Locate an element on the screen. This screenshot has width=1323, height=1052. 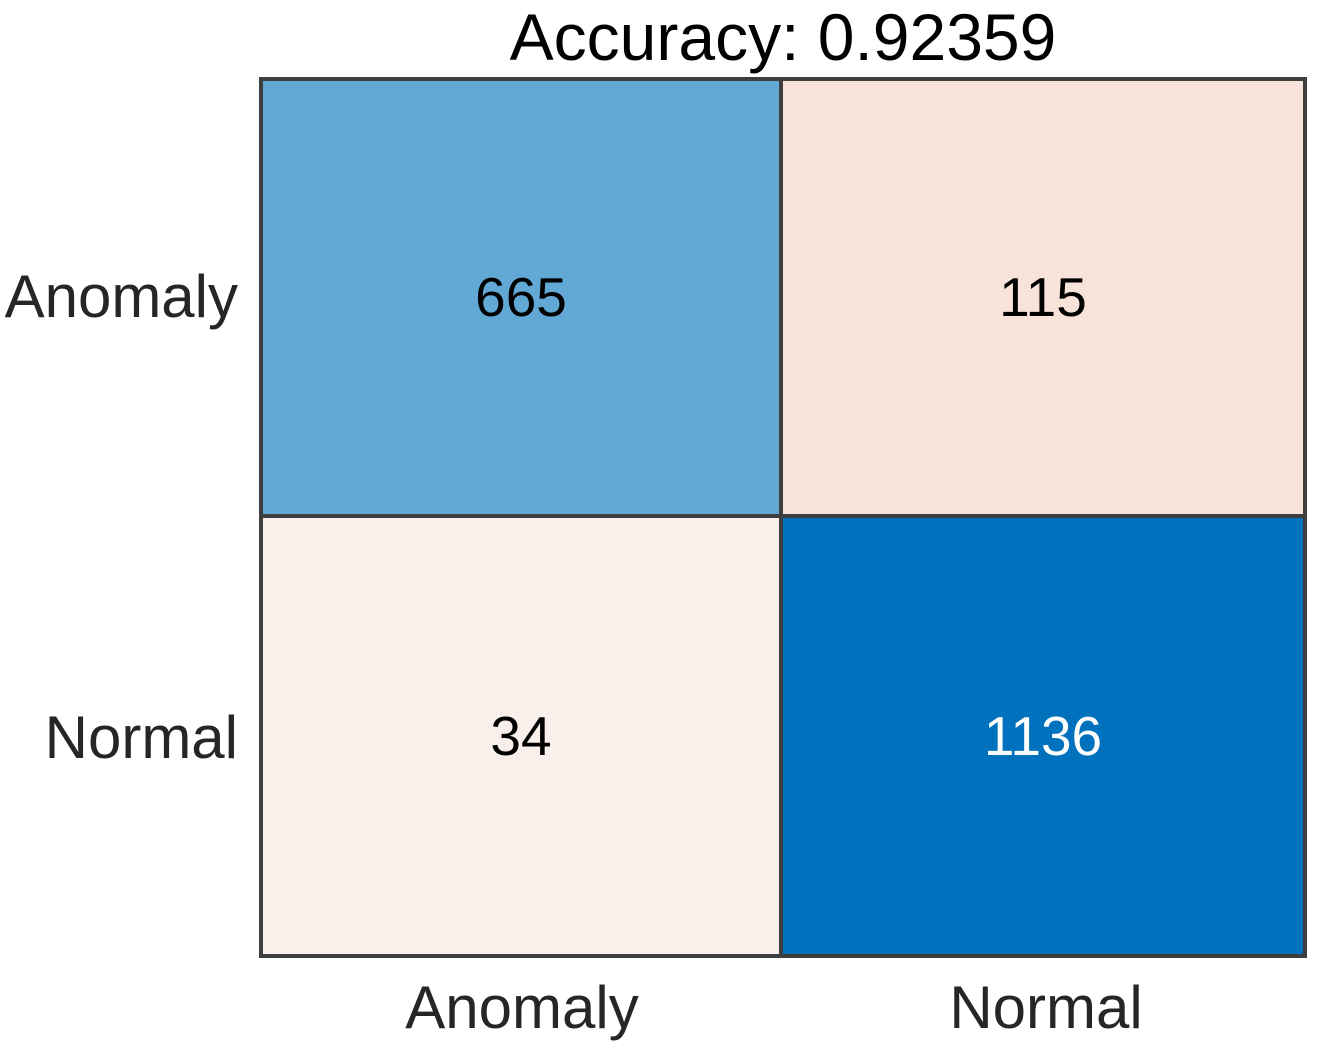
x-tick-label-anomaly: Anomaly is located at coordinates (522, 1007).